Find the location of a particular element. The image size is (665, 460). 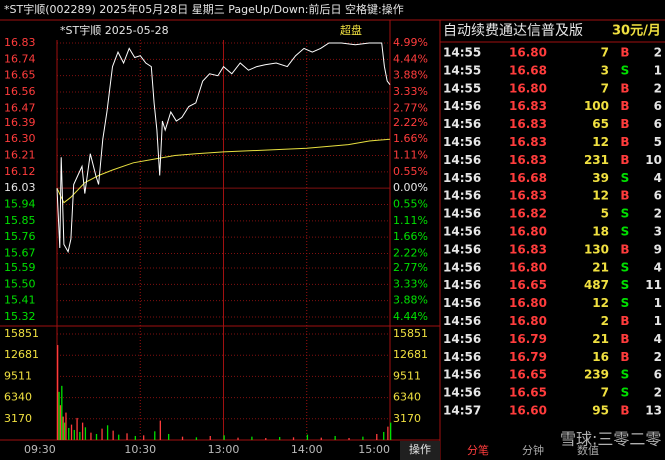

tab: 分笔 is located at coordinates (478, 450).